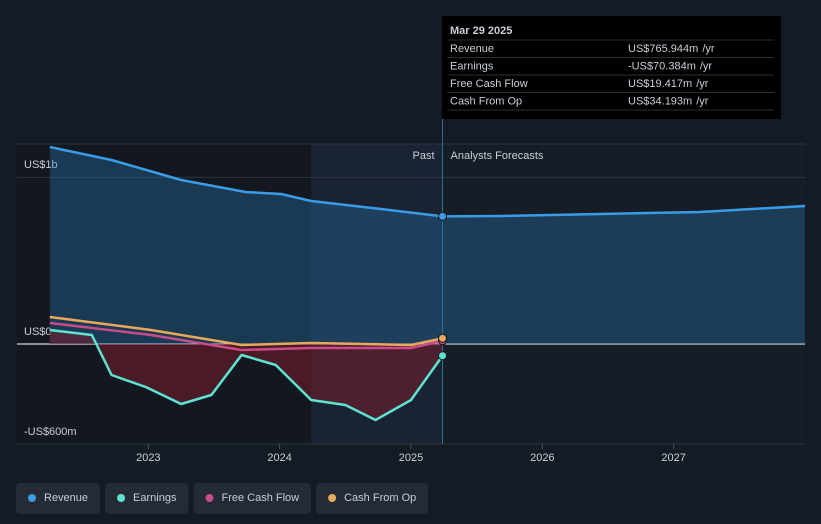  Describe the element at coordinates (481, 31) in the screenshot. I see `tooltip-date: Mar 29 2025` at that location.